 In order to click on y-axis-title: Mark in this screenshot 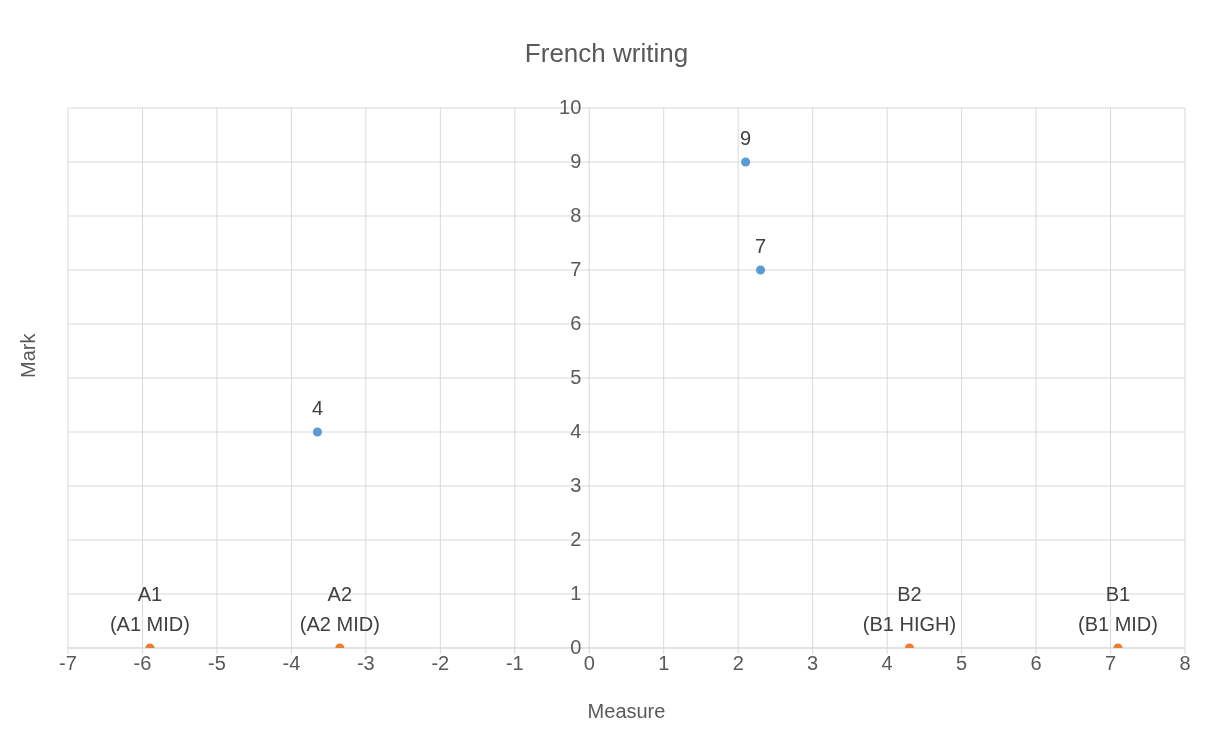, I will do `click(28, 355)`.